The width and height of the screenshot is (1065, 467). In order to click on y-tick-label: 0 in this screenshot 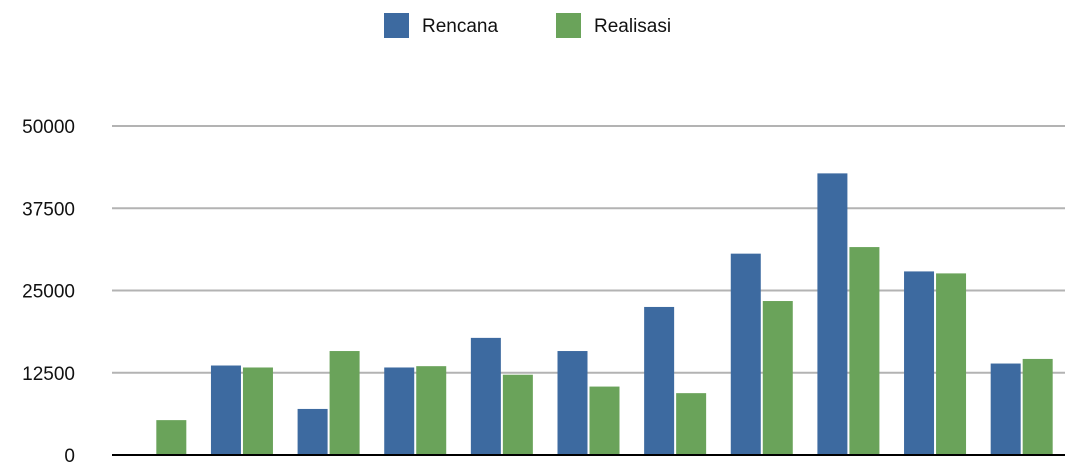, I will do `click(69, 456)`.